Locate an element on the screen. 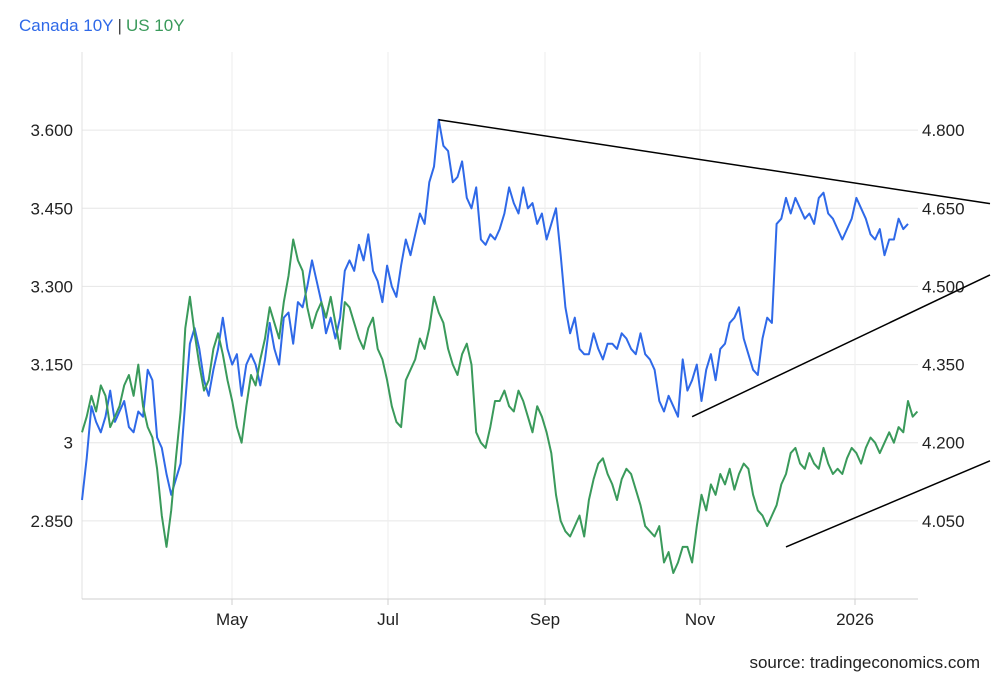 The image size is (994, 678). x-axis-tick-label: Nov is located at coordinates (700, 619).